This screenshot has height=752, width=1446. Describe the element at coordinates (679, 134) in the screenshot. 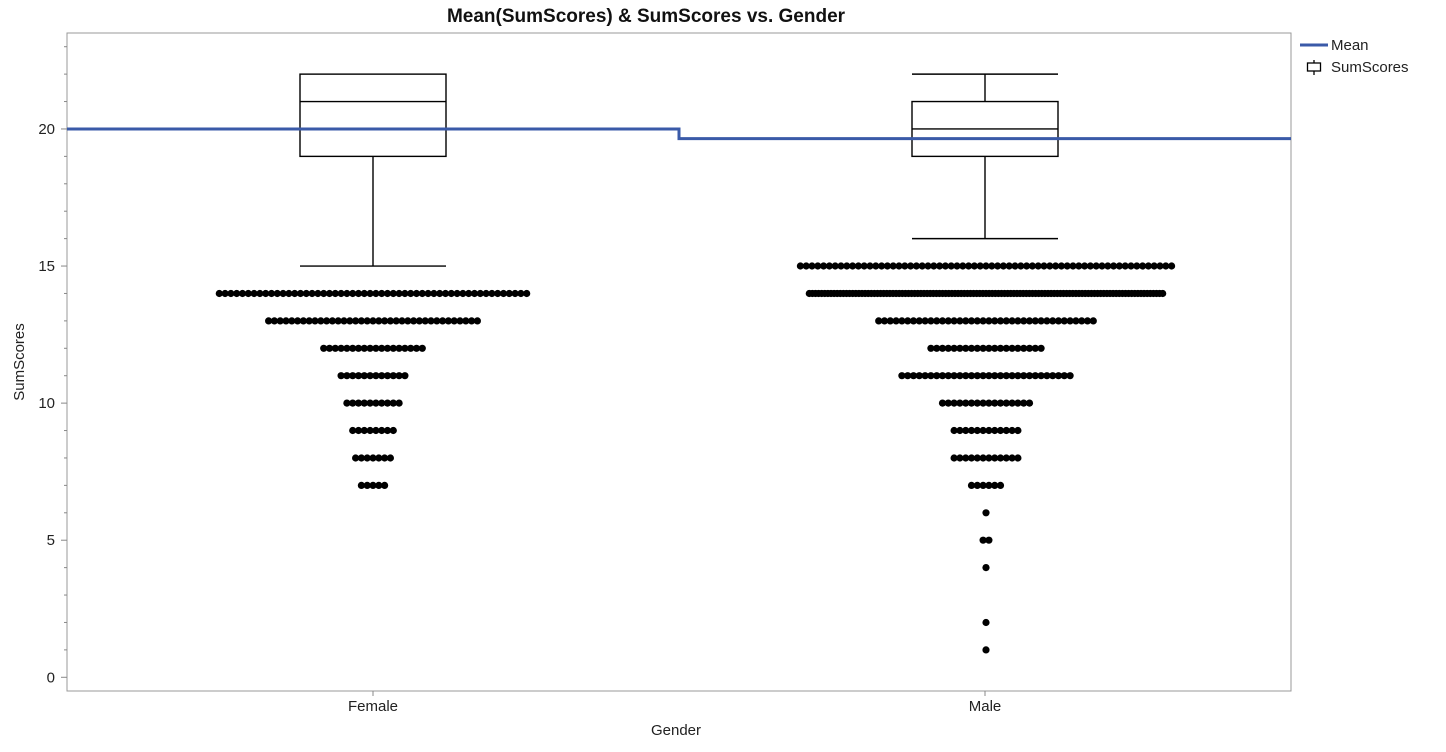

I see `mean-line` at that location.